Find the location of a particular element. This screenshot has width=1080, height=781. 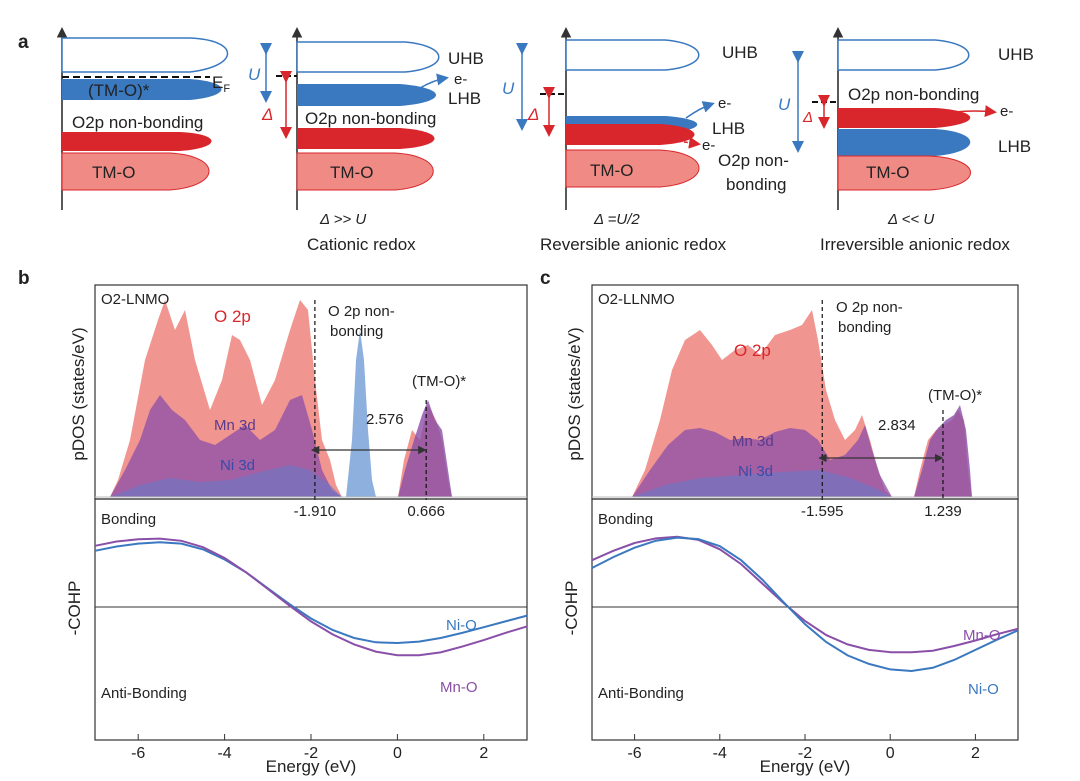

scheme-3-uhb-label: UHB is located at coordinates (740, 52).